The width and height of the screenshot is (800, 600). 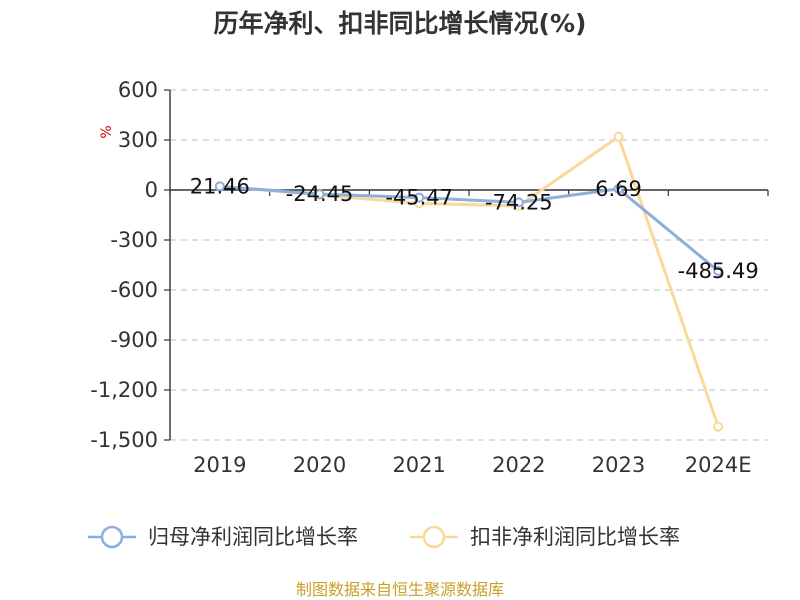 I want to click on legend-item-series-1: 归母净利润同比增长率, so click(x=223, y=537).